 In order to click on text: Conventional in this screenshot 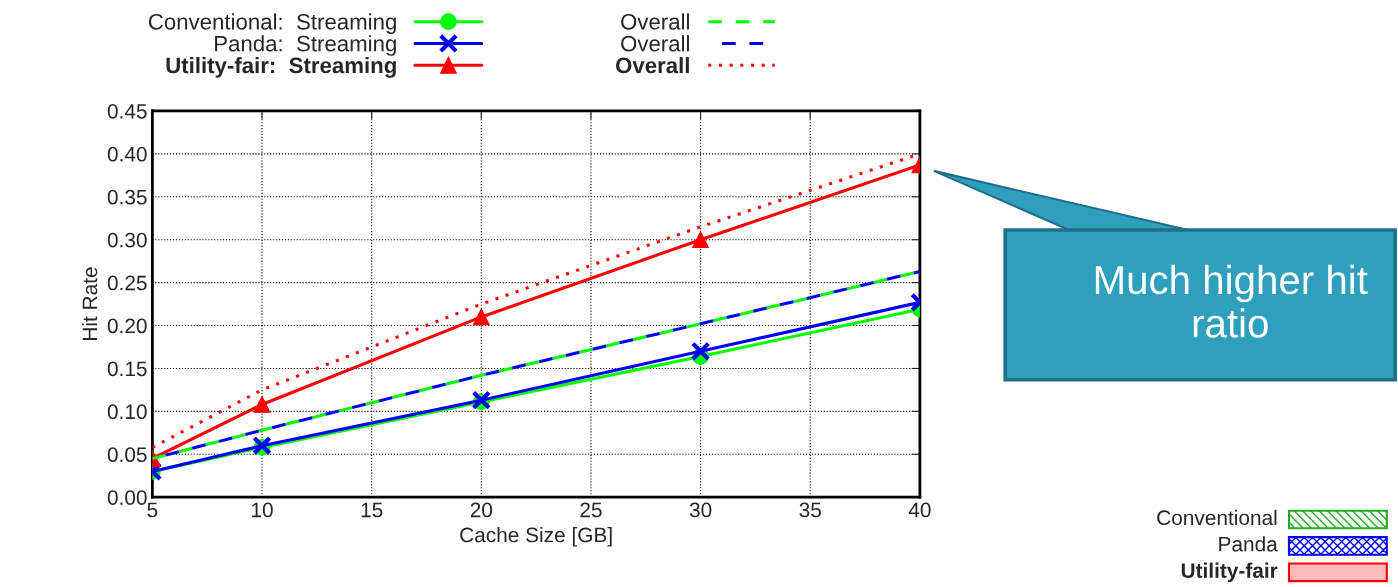, I will do `click(1217, 517)`.